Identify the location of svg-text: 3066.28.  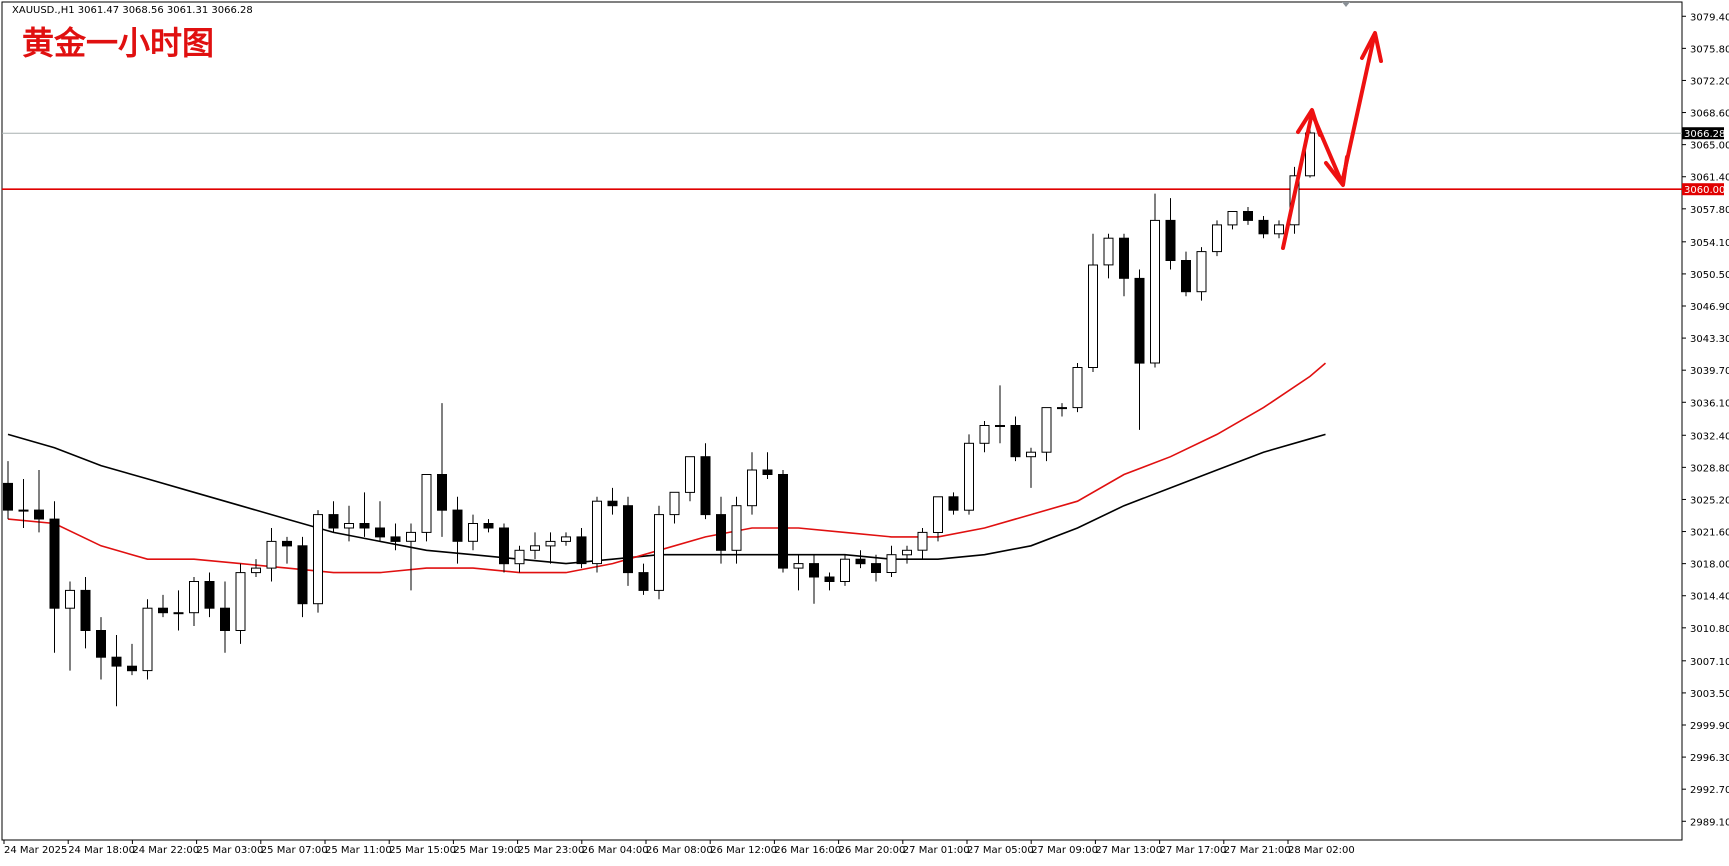
(1704, 134).